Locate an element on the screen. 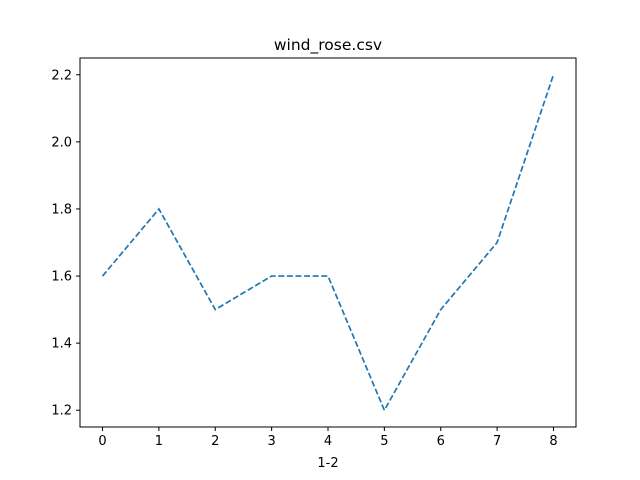 The height and width of the screenshot is (480, 640). x-axis-label: 1-2 is located at coordinates (327, 463).